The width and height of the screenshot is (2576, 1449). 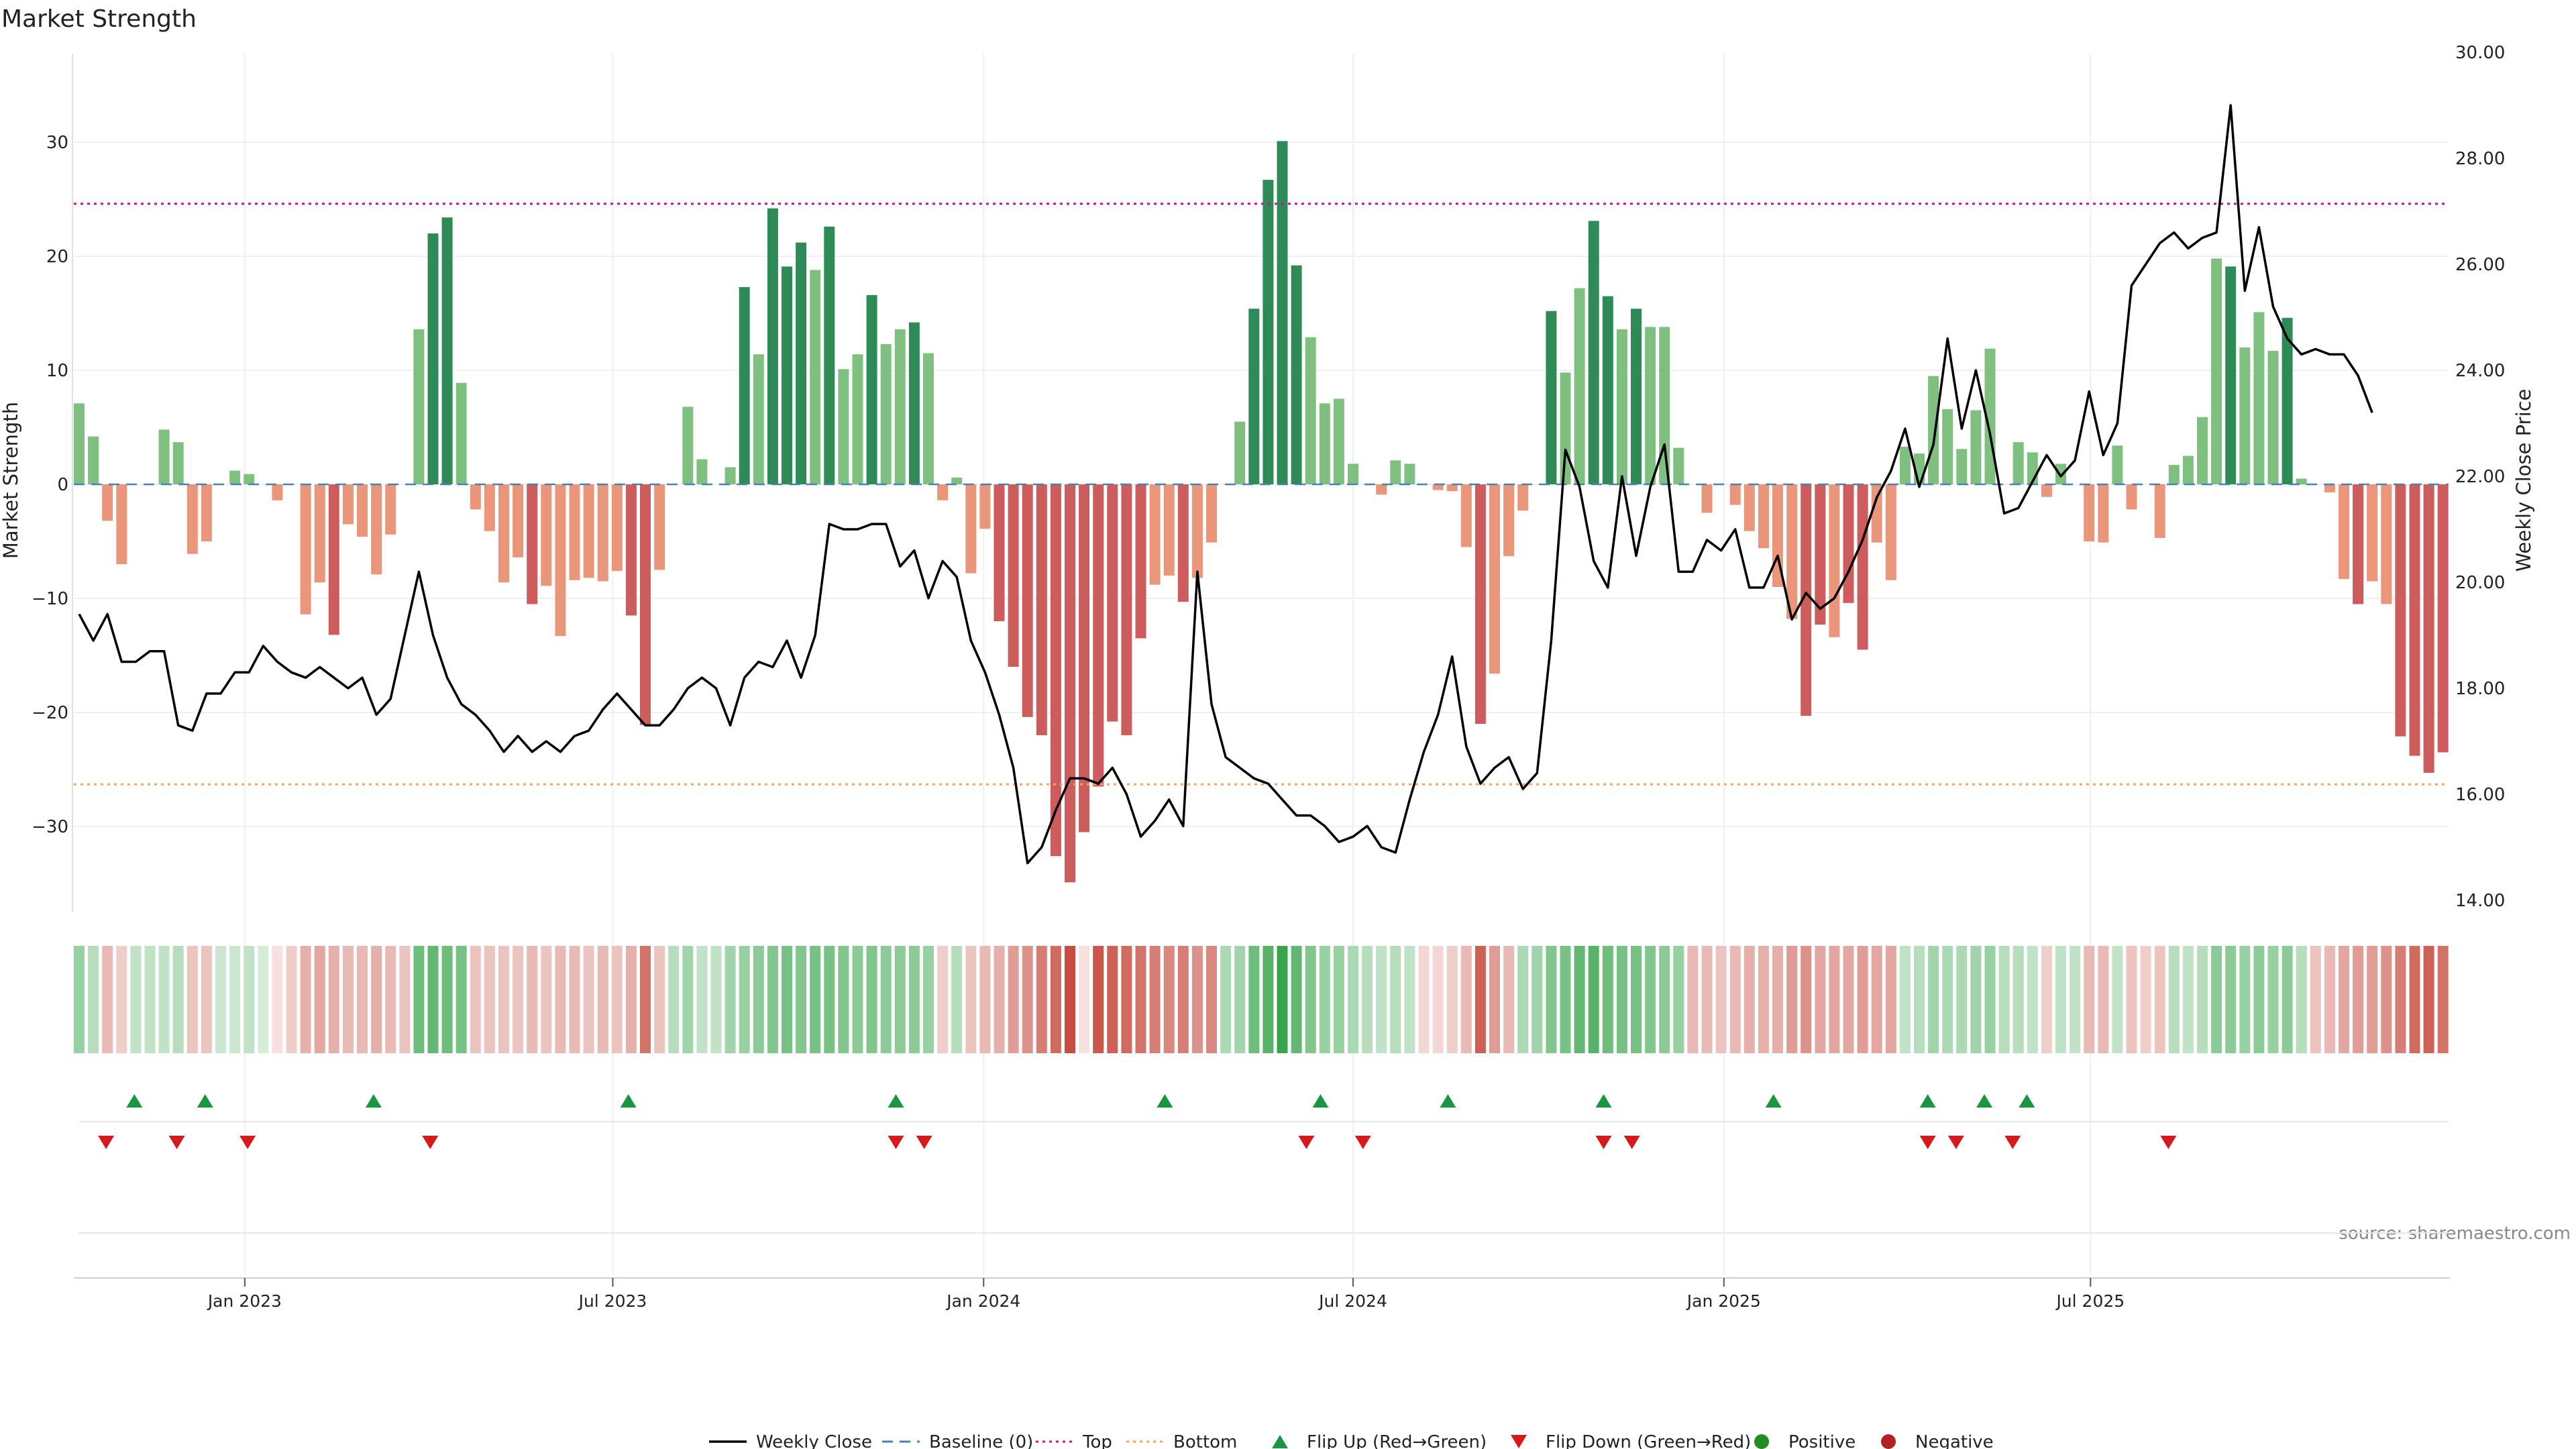 What do you see at coordinates (1264, 1164) in the screenshot?
I see `flip-markers` at bounding box center [1264, 1164].